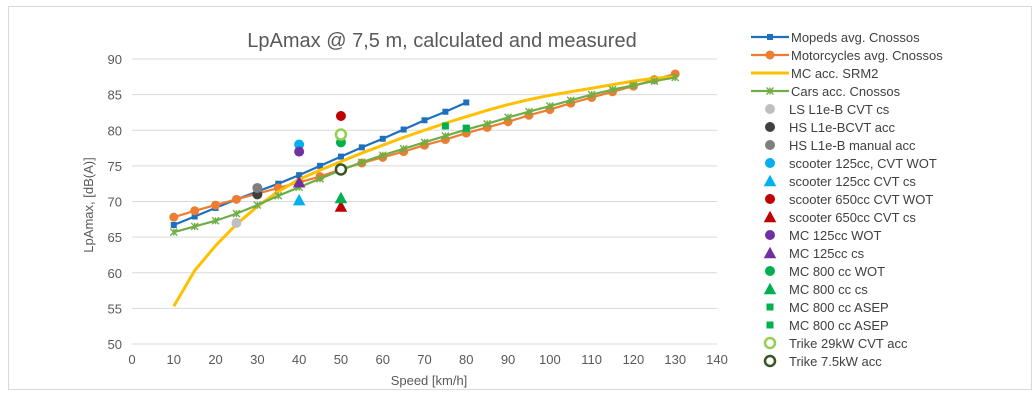  I want to click on chart-title: LpAmax @ 7,5 m, calculated and measured, so click(441, 41).